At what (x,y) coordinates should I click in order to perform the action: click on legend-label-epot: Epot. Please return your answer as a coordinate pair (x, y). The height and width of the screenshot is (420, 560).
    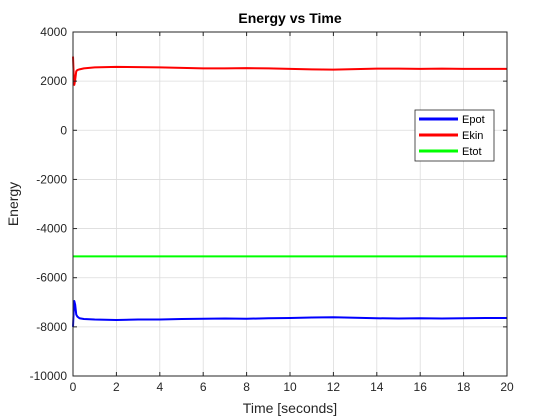
    Looking at the image, I should click on (473, 120).